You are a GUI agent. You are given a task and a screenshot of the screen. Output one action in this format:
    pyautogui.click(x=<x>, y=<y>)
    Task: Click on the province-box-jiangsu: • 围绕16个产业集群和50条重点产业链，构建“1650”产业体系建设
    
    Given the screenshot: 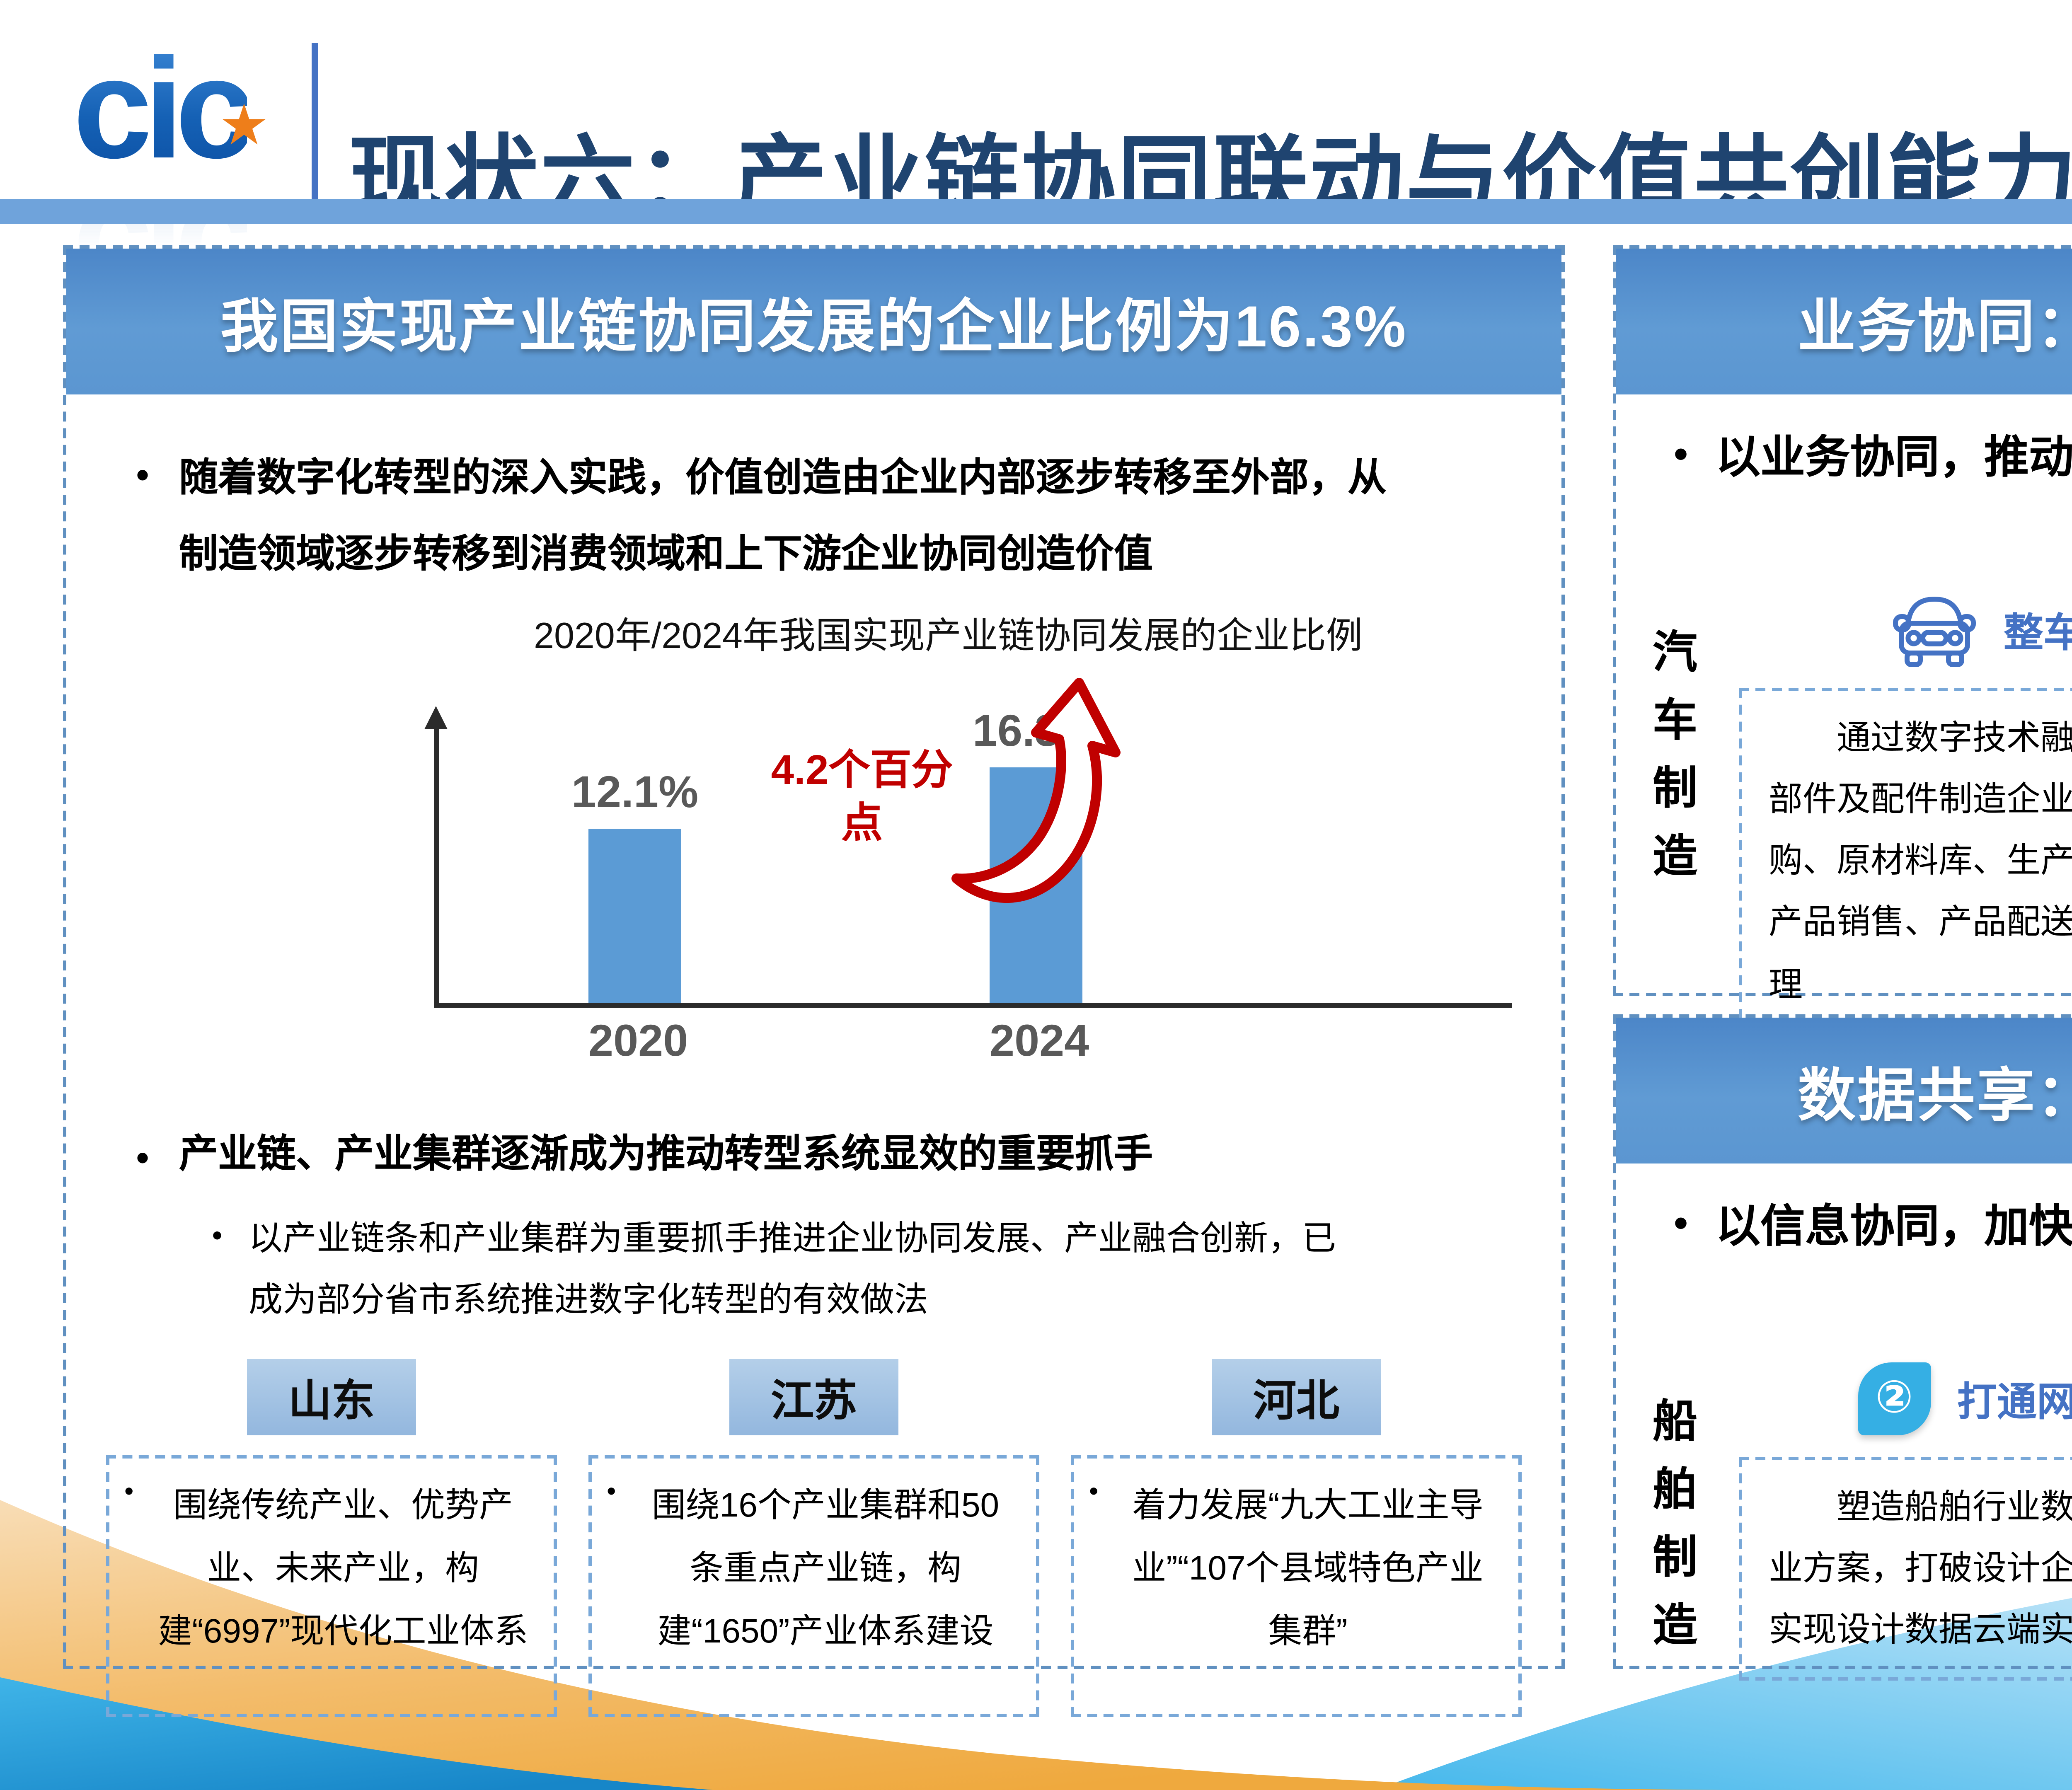 What is the action you would take?
    pyautogui.click(x=813, y=1587)
    